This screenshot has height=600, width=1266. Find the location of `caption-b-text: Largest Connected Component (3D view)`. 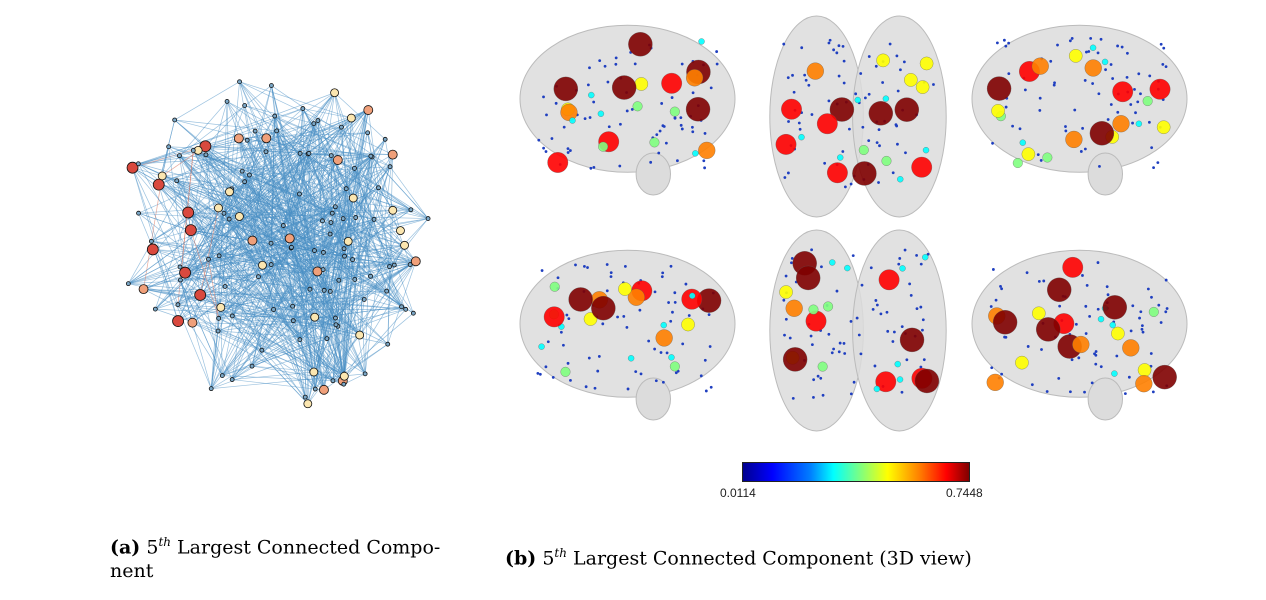

caption-b-text: Largest Connected Component (3D view) is located at coordinates (769, 558).